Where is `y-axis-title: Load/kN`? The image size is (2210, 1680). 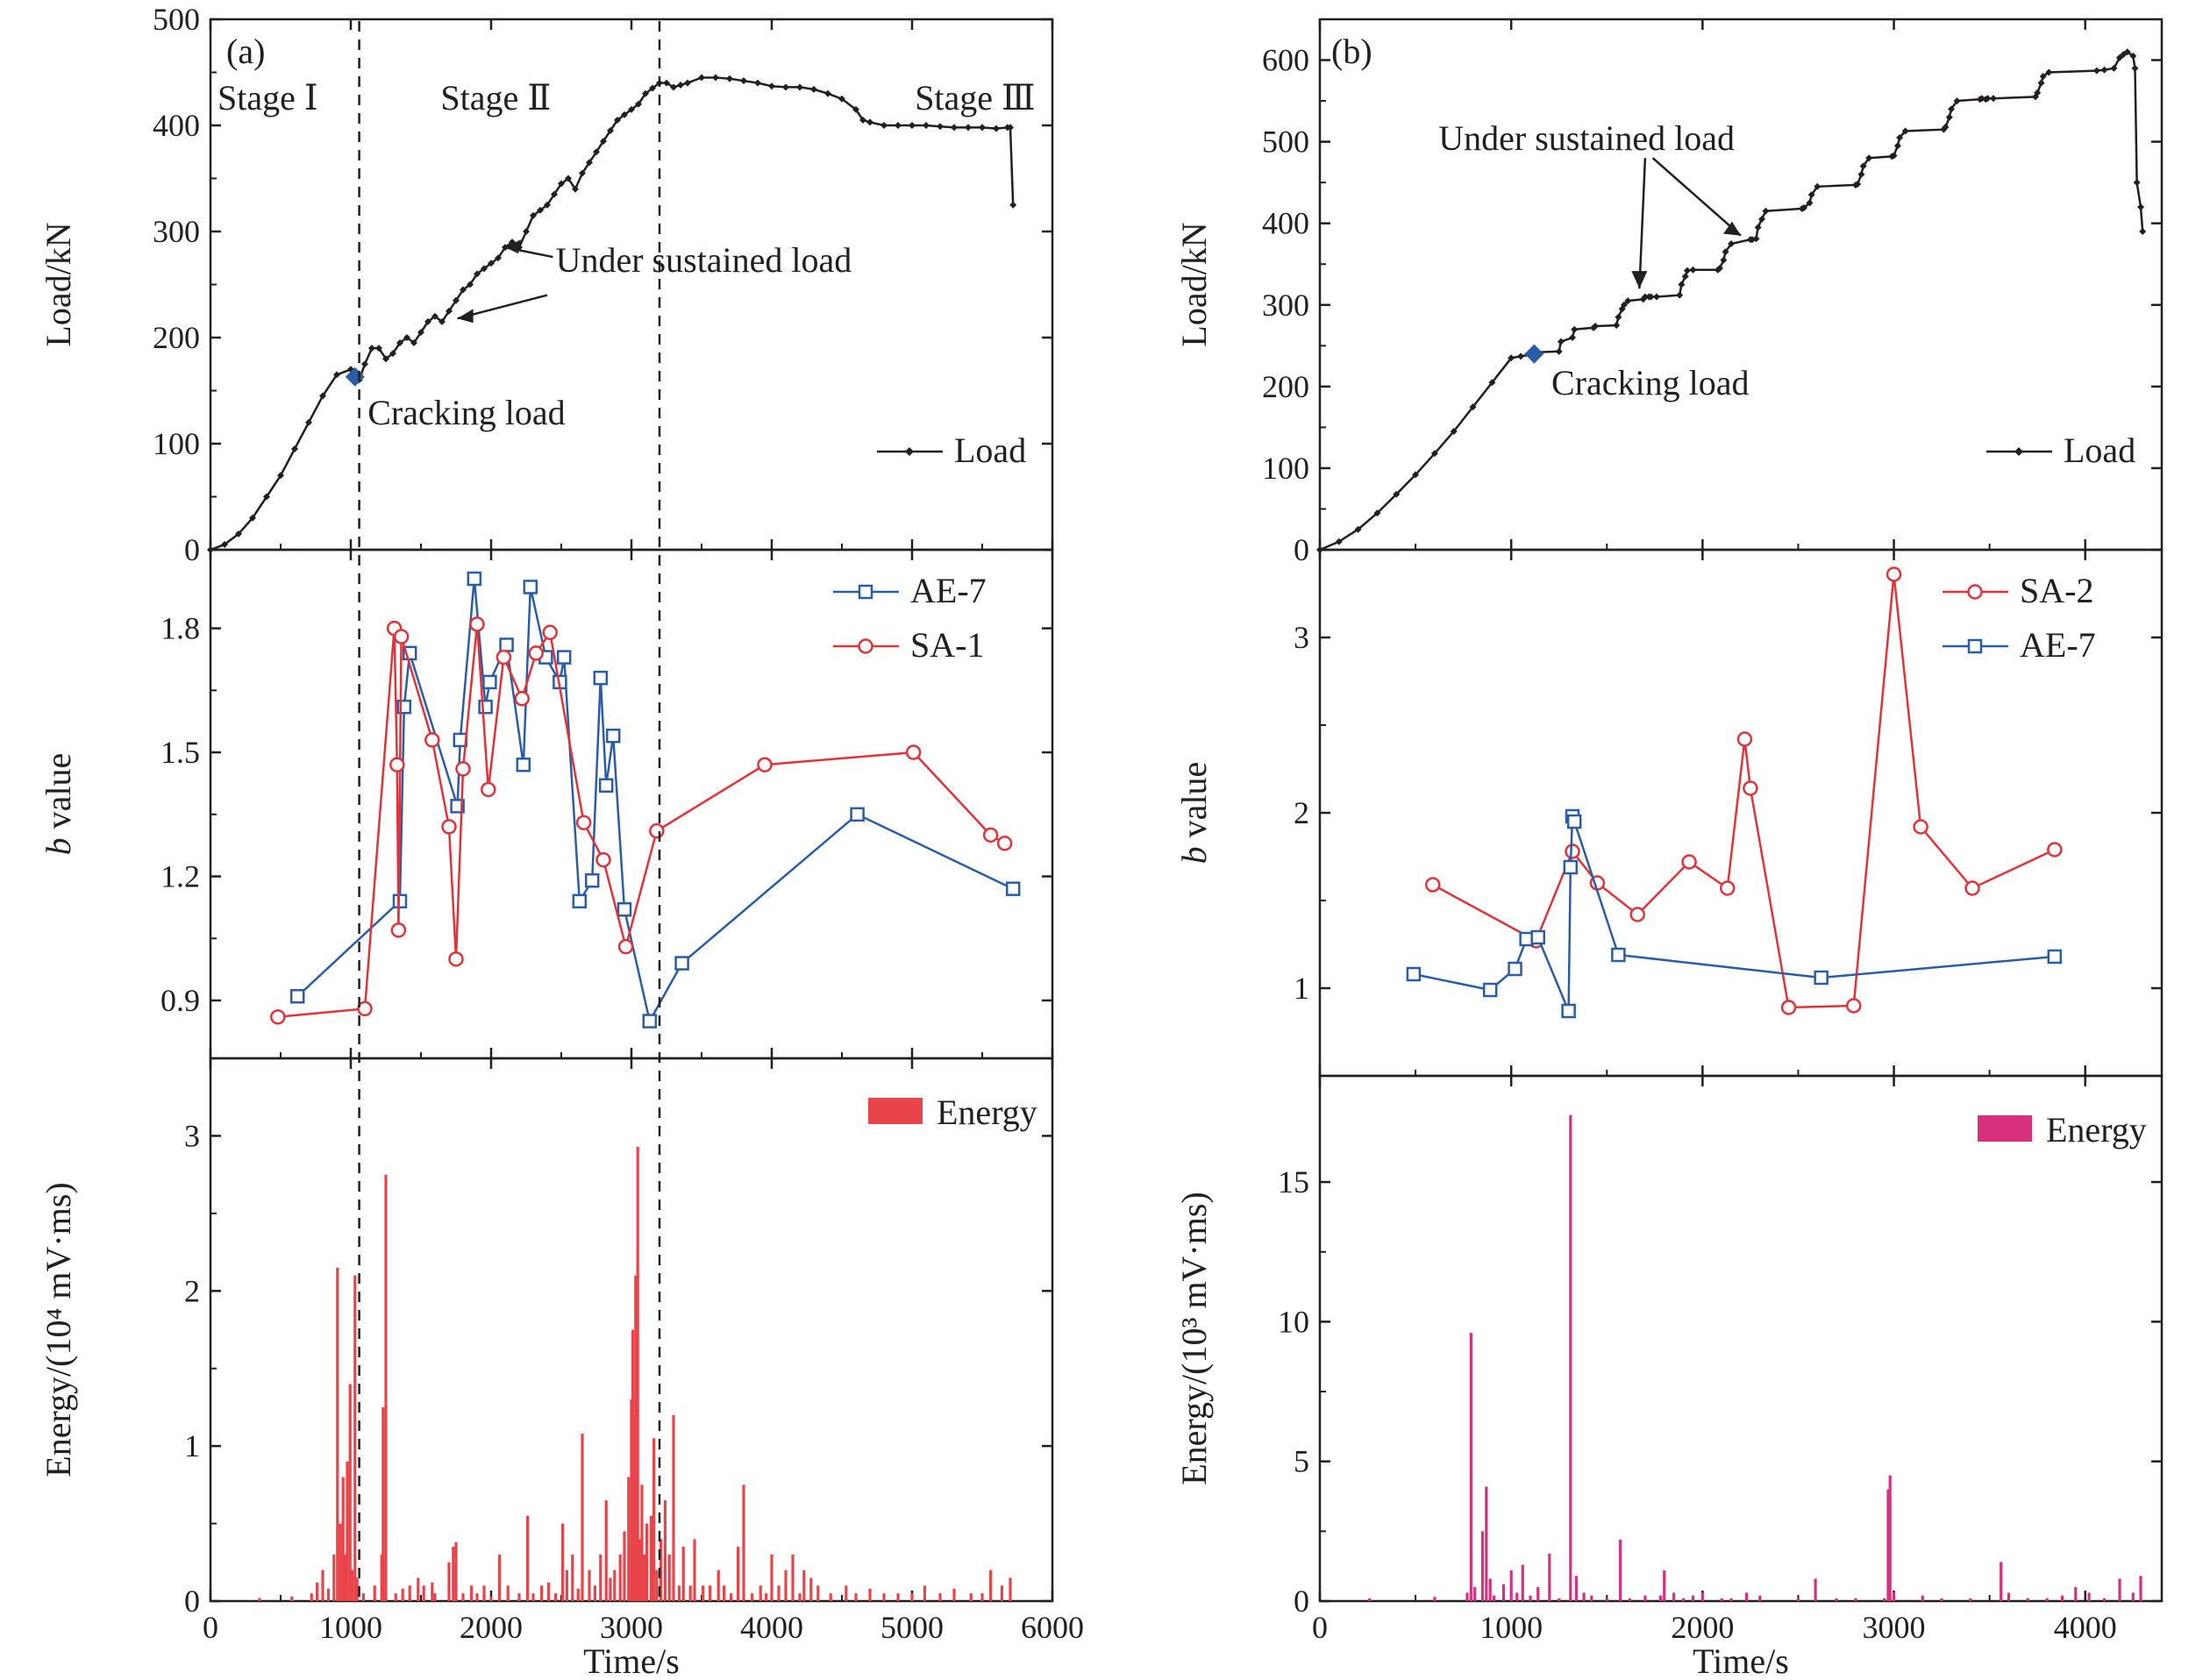 y-axis-title: Load/kN is located at coordinates (58, 284).